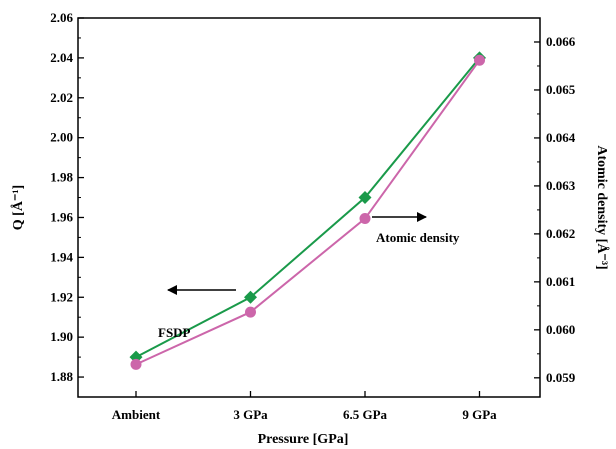 The width and height of the screenshot is (616, 449). I want to click on y-left-tick-label: 1.94, so click(61, 256).